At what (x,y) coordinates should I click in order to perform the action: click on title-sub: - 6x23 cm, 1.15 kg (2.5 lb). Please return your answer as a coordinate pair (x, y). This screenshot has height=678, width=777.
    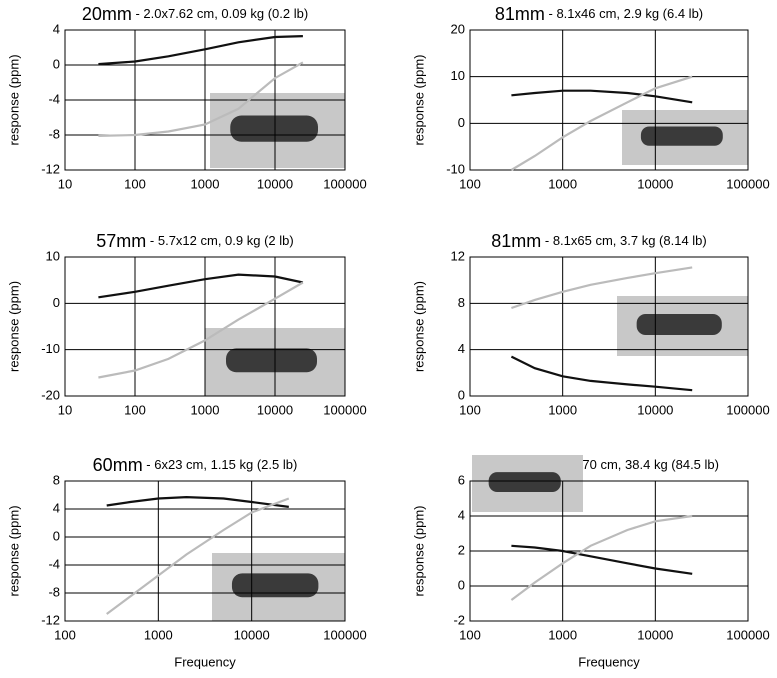
    Looking at the image, I should click on (220, 464).